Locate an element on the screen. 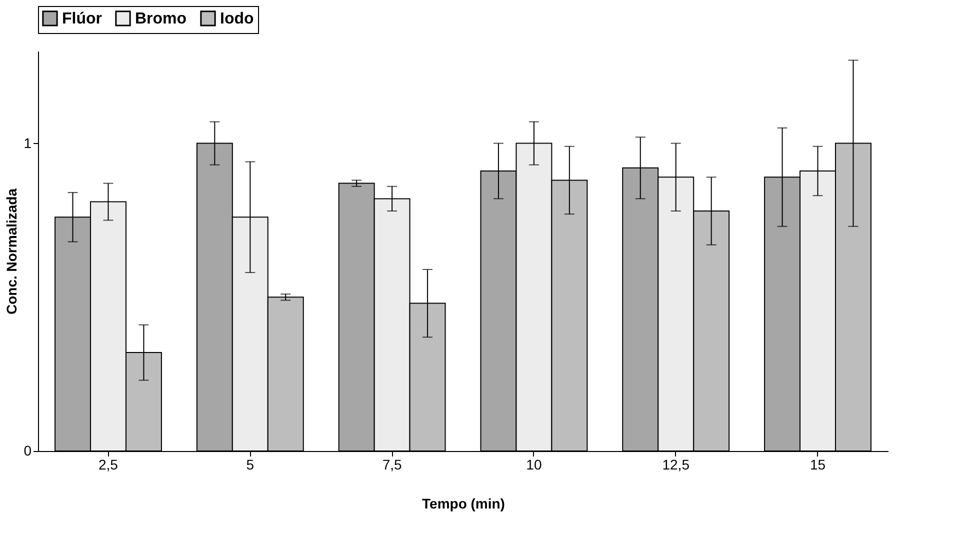 The image size is (960, 554). legend-label: Iodo is located at coordinates (237, 19).